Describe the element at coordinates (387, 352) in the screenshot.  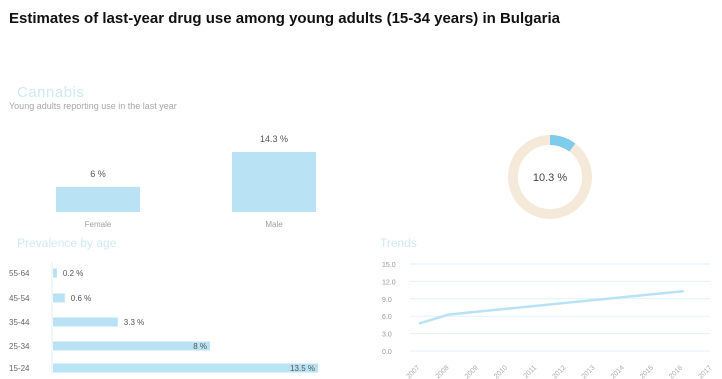
I see `trend-y-tick-label: 0.0` at that location.